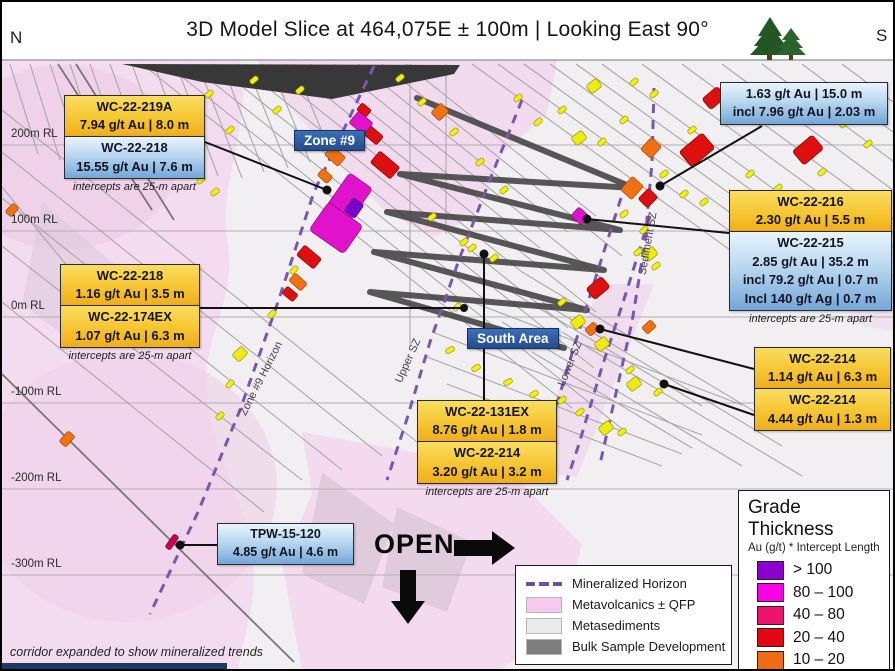  I want to click on grade-range-label: 10 – 20, so click(819, 660).